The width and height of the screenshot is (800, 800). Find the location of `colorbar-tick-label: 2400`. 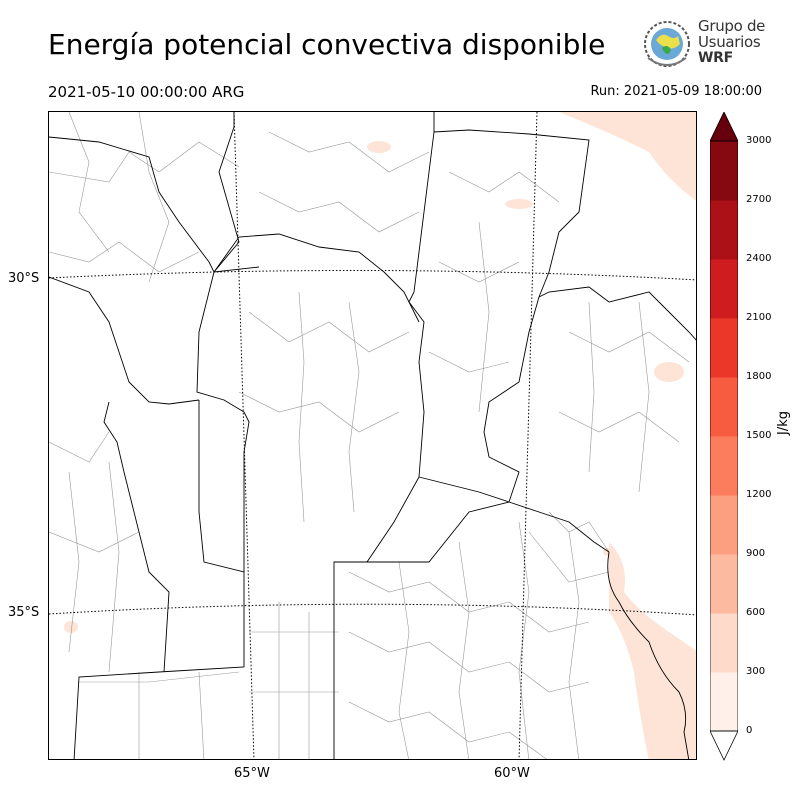

colorbar-tick-label: 2400 is located at coordinates (759, 258).